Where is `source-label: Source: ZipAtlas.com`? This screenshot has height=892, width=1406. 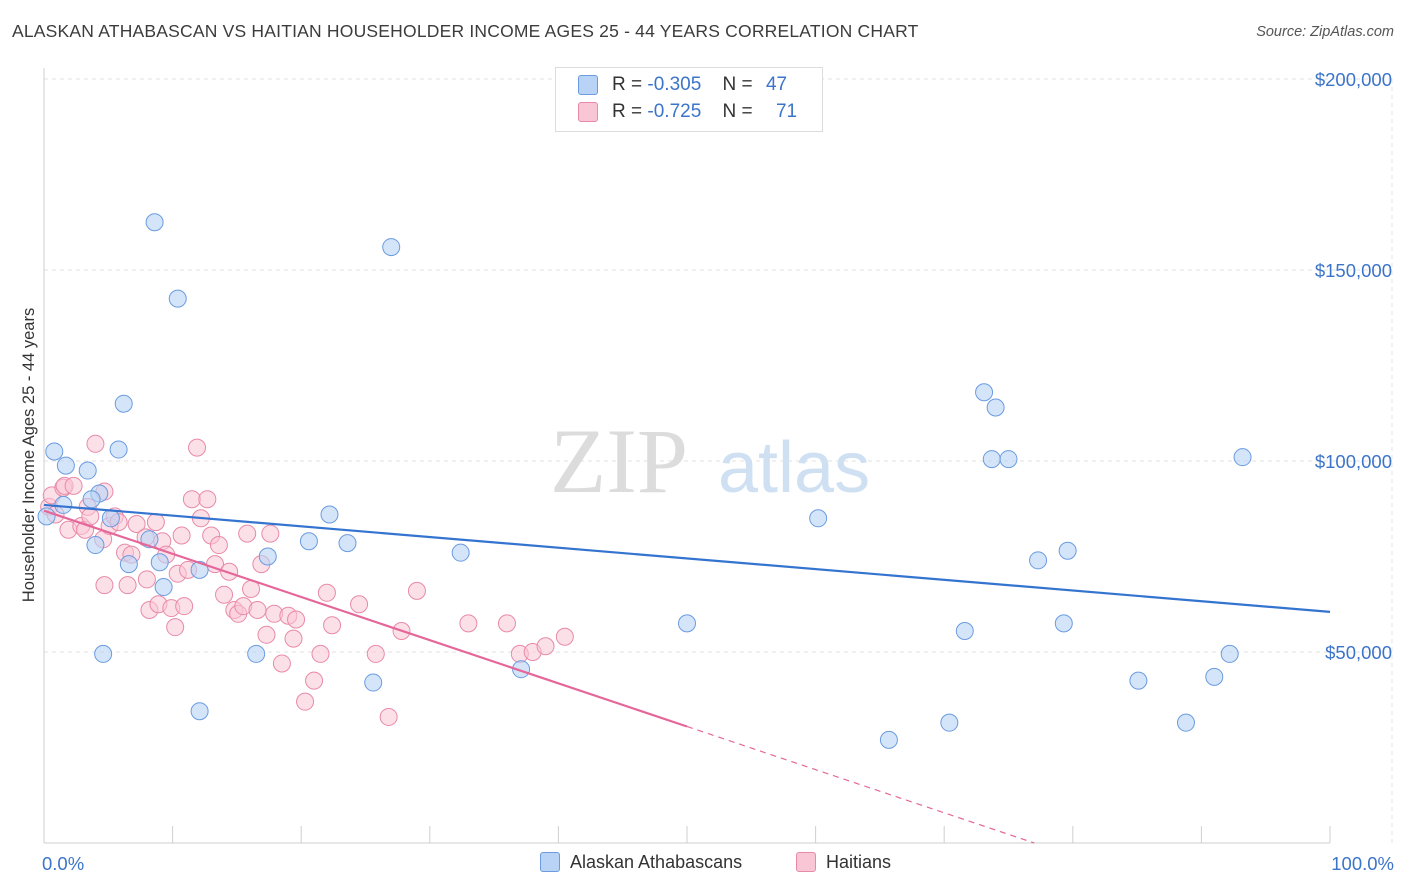 source-label: Source: ZipAtlas.com is located at coordinates (1325, 32).